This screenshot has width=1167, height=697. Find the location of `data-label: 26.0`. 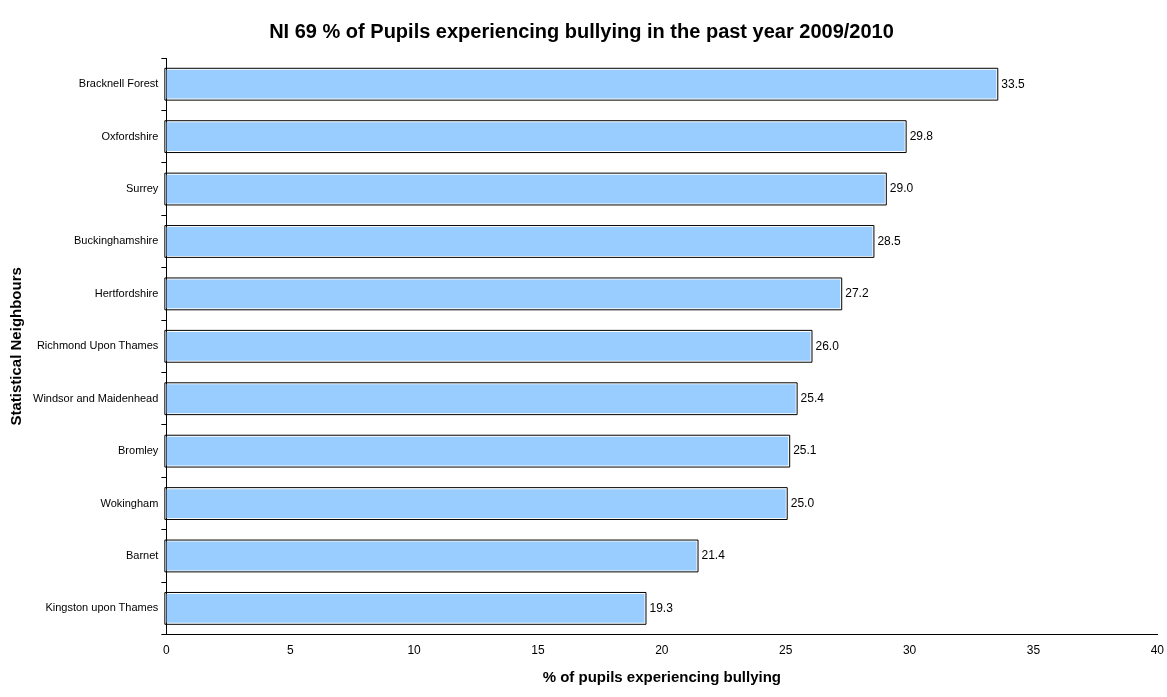

data-label: 26.0 is located at coordinates (827, 345).